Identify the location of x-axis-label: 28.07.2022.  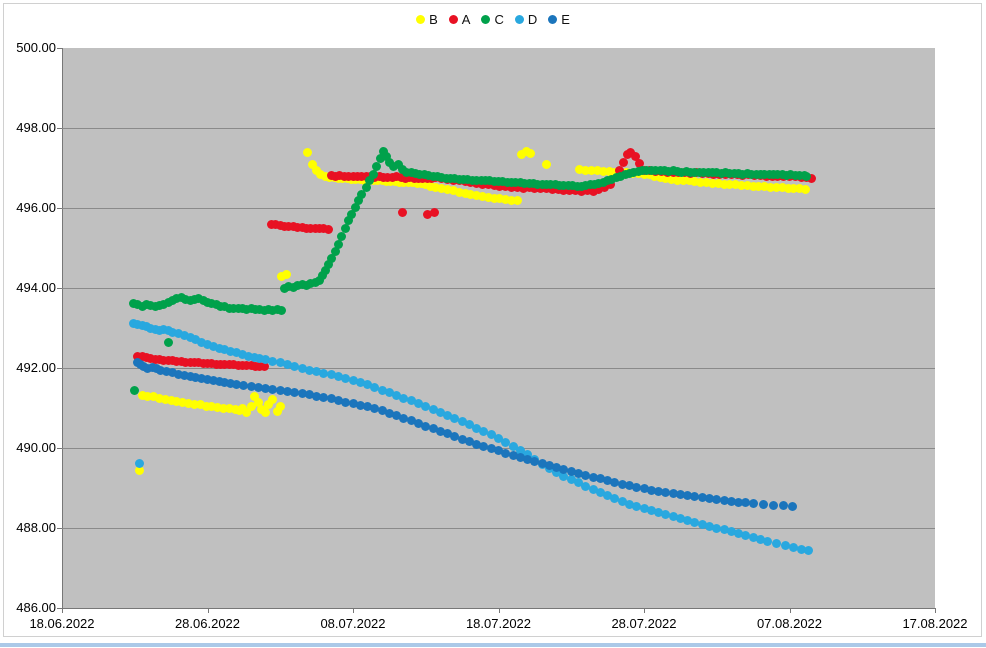
(644, 623).